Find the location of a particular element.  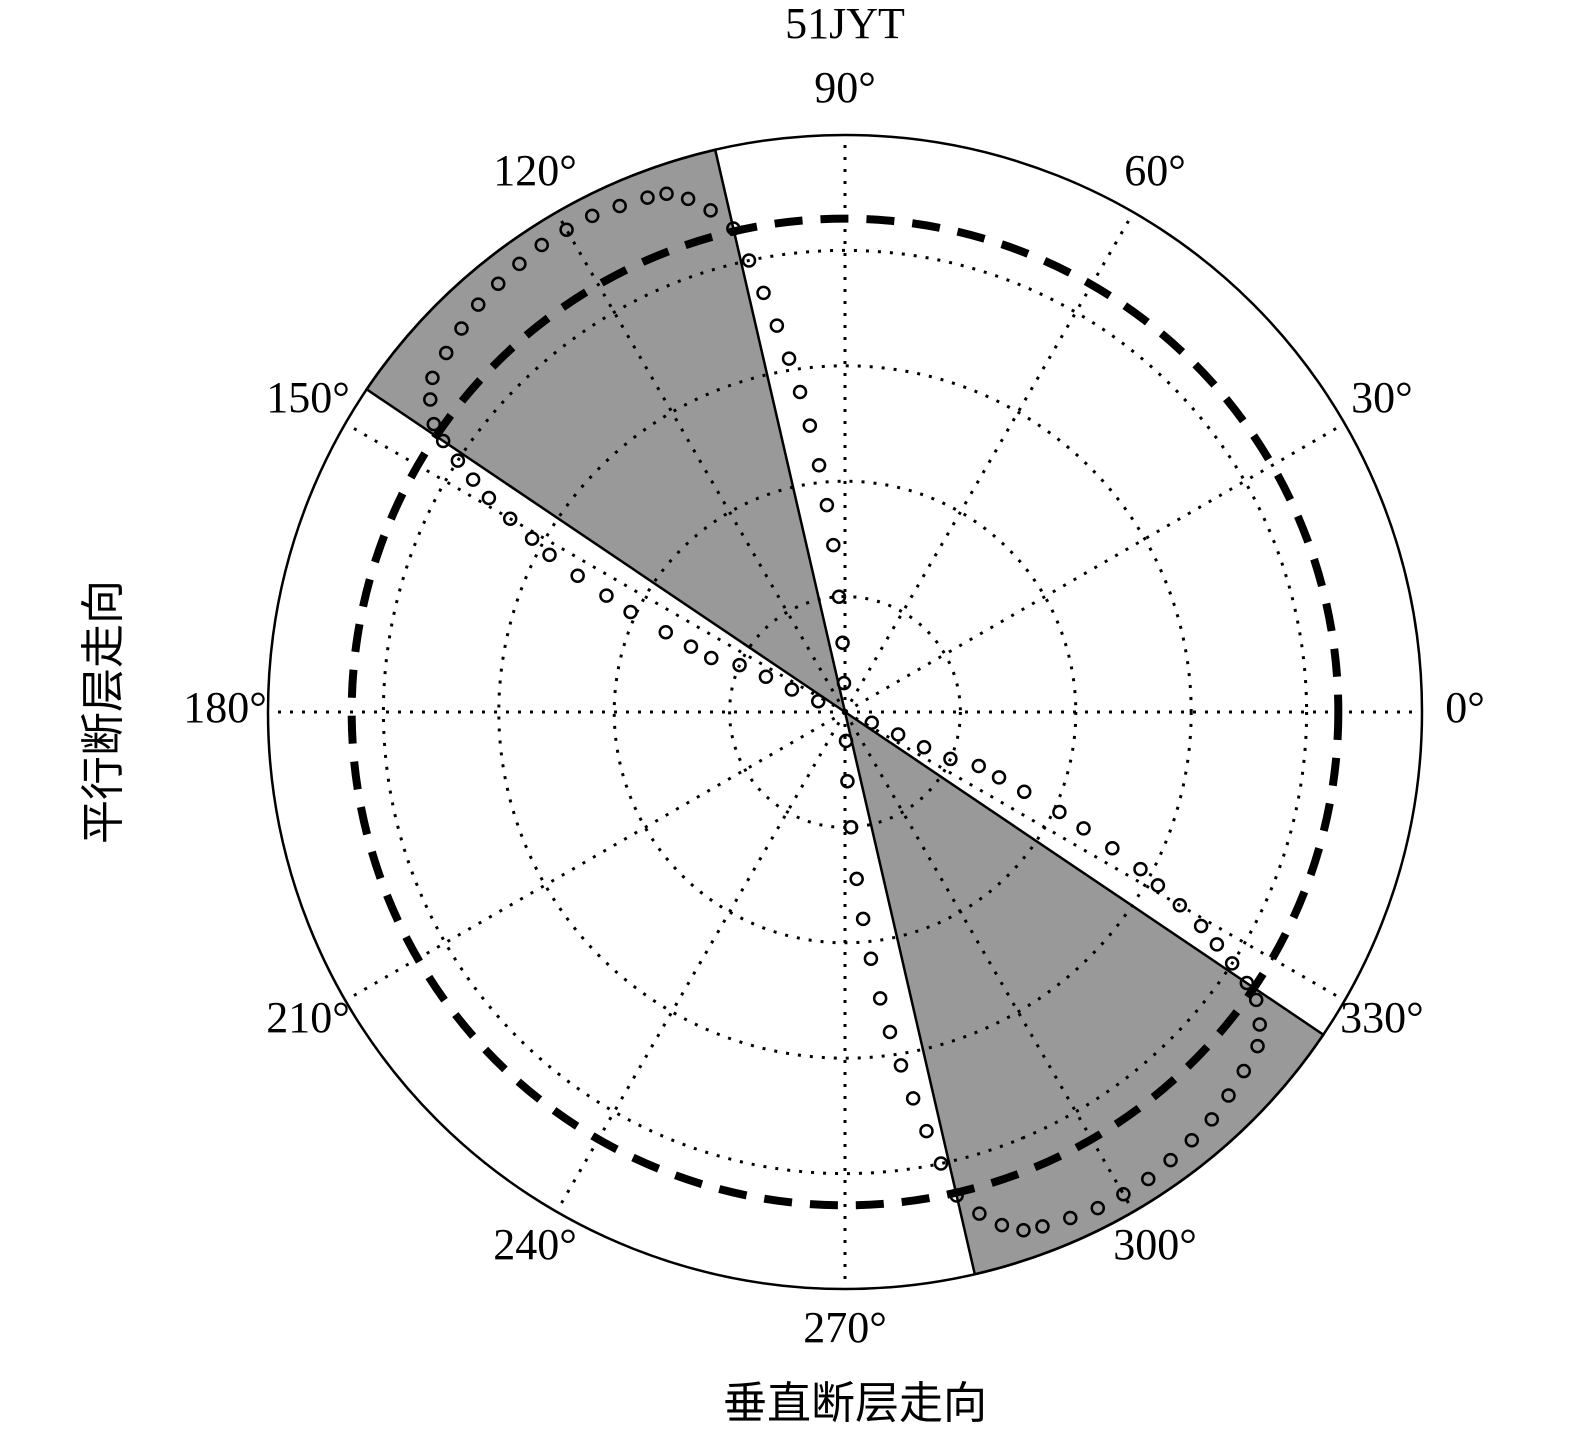

y-axis-label: 平行断层走向 is located at coordinates (103, 712).